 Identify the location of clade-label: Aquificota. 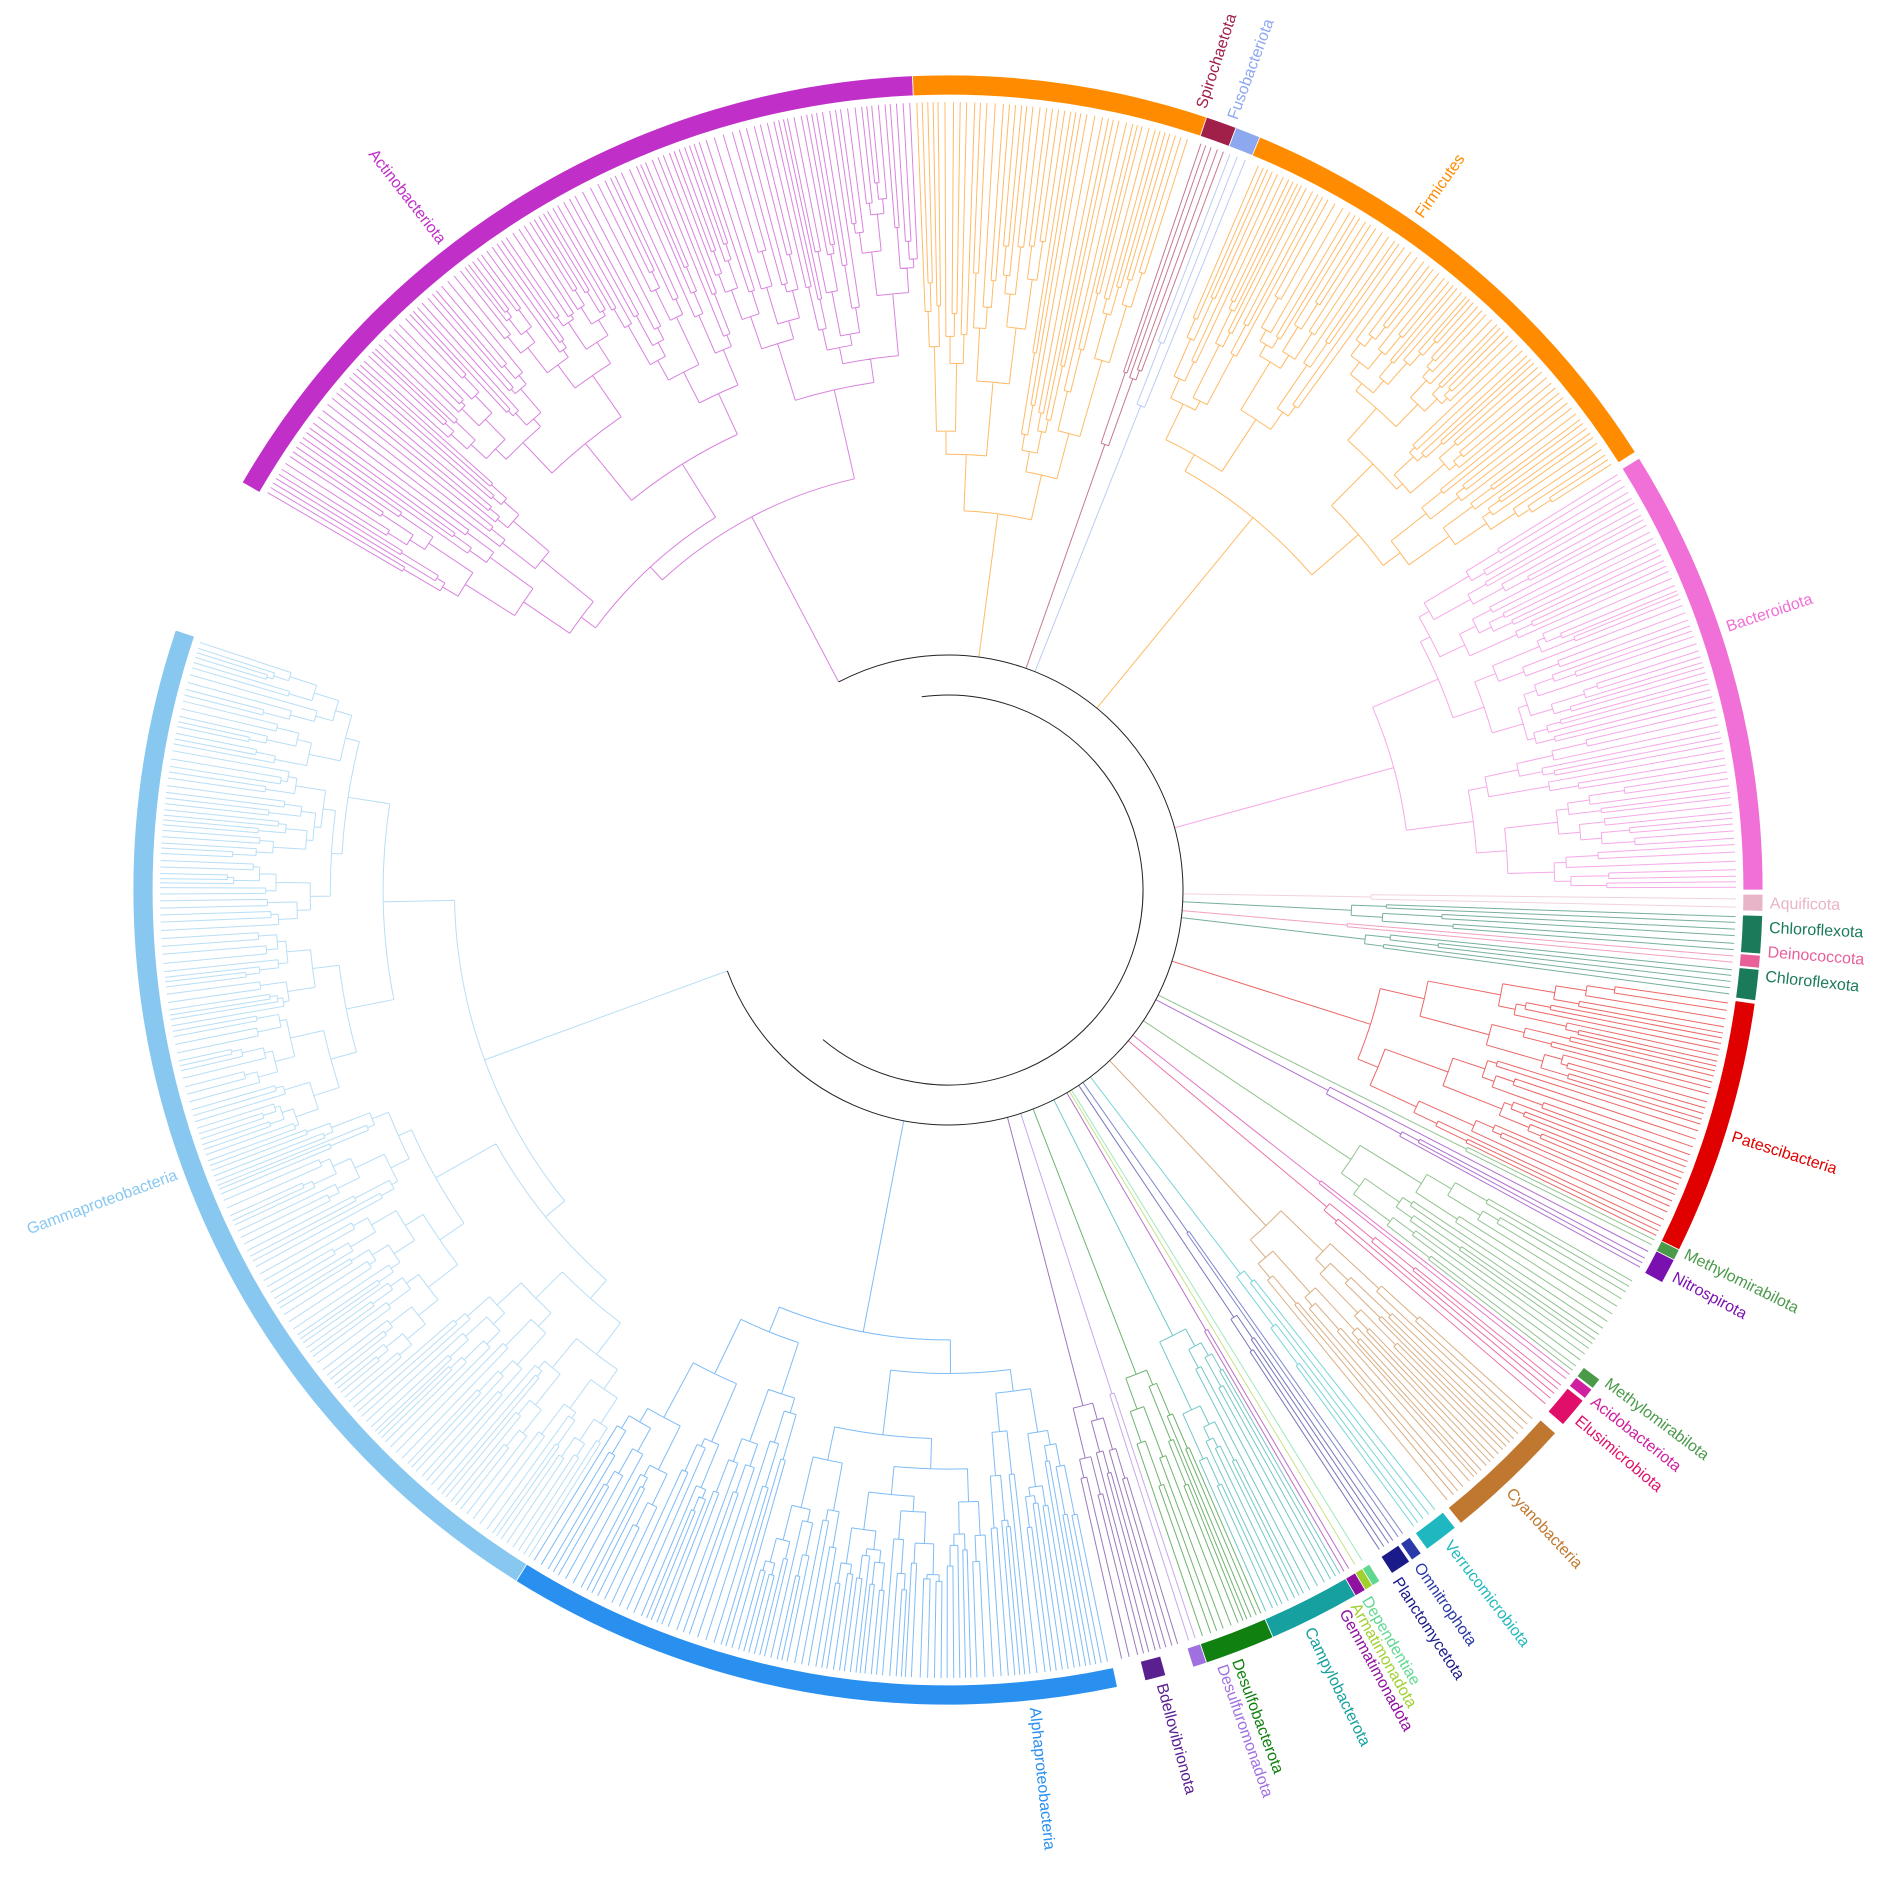
(1805, 905).